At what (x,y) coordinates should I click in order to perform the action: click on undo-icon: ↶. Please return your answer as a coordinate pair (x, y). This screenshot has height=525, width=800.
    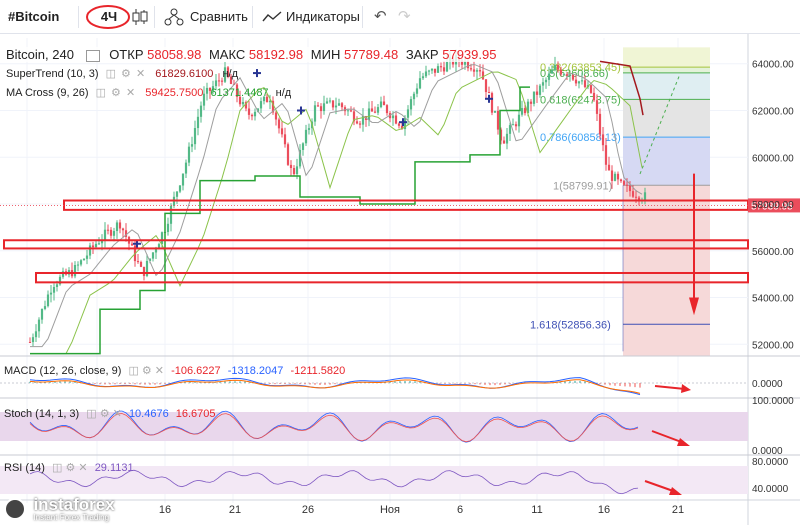
    Looking at the image, I should click on (380, 16).